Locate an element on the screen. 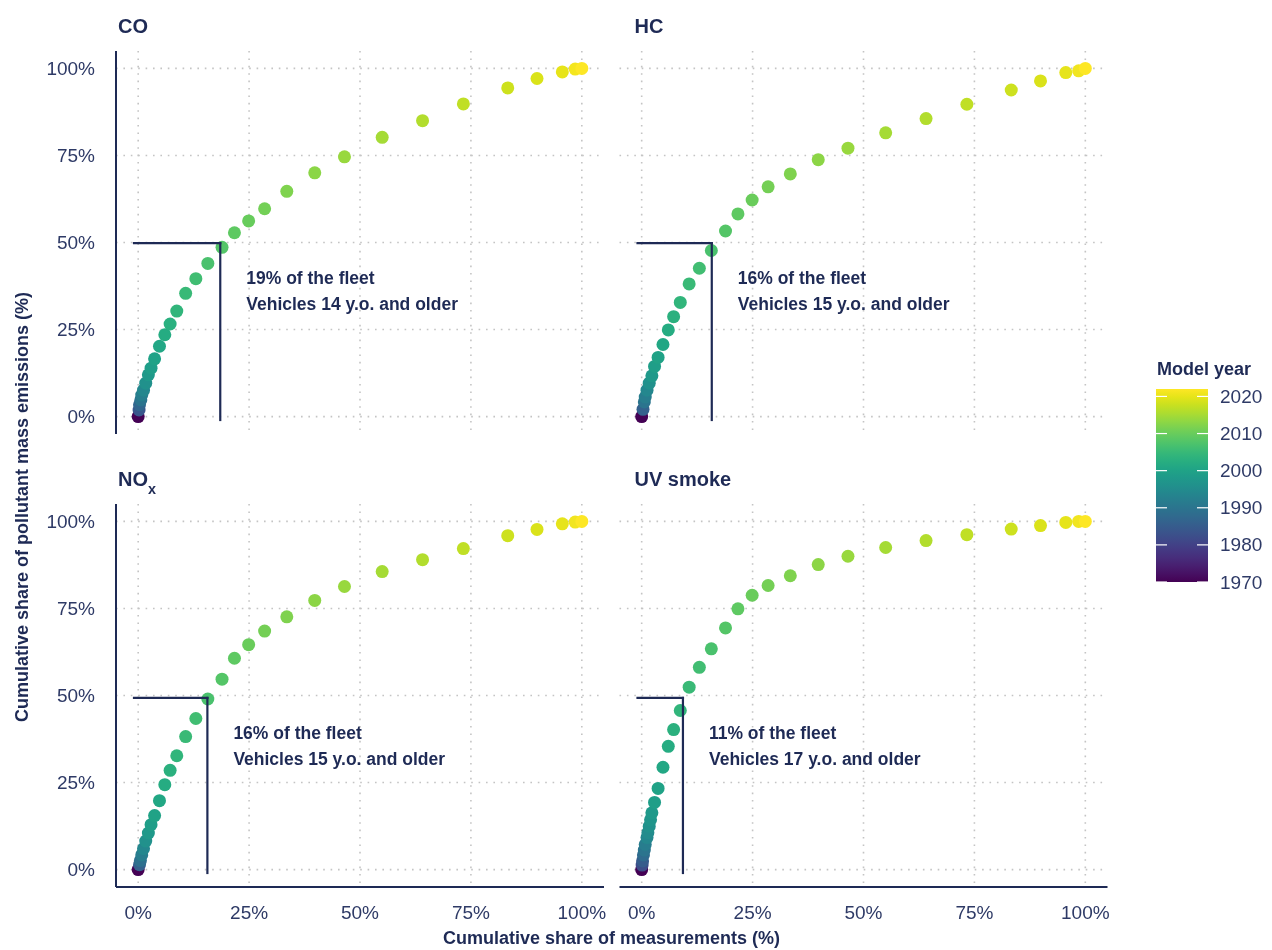  x-tick-label: 0% is located at coordinates (641, 912).